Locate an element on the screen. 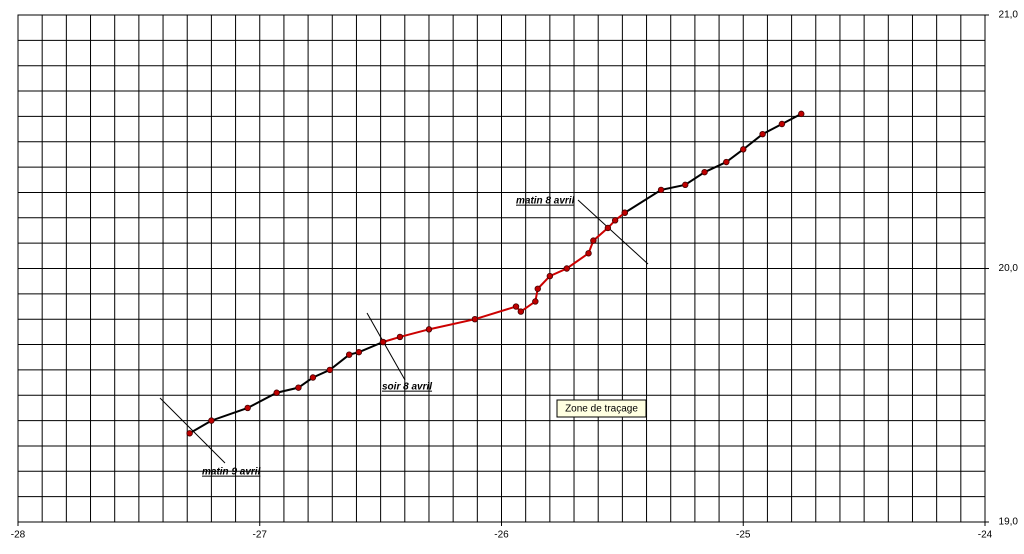 The height and width of the screenshot is (554, 1024). y-tick-label: 19,0 is located at coordinates (1009, 522).